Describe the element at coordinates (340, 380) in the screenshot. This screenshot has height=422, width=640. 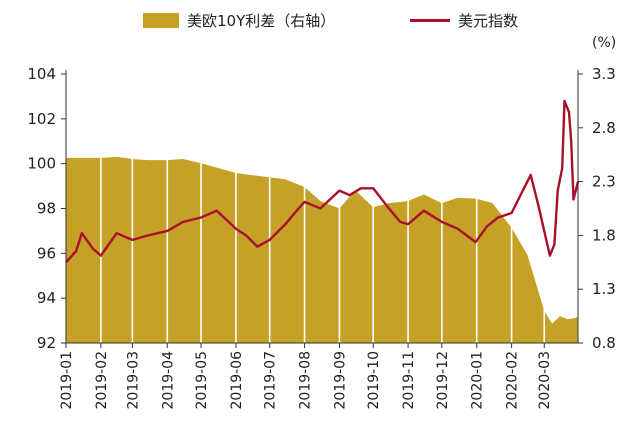
I see `x-tick-label: 2019-09` at that location.